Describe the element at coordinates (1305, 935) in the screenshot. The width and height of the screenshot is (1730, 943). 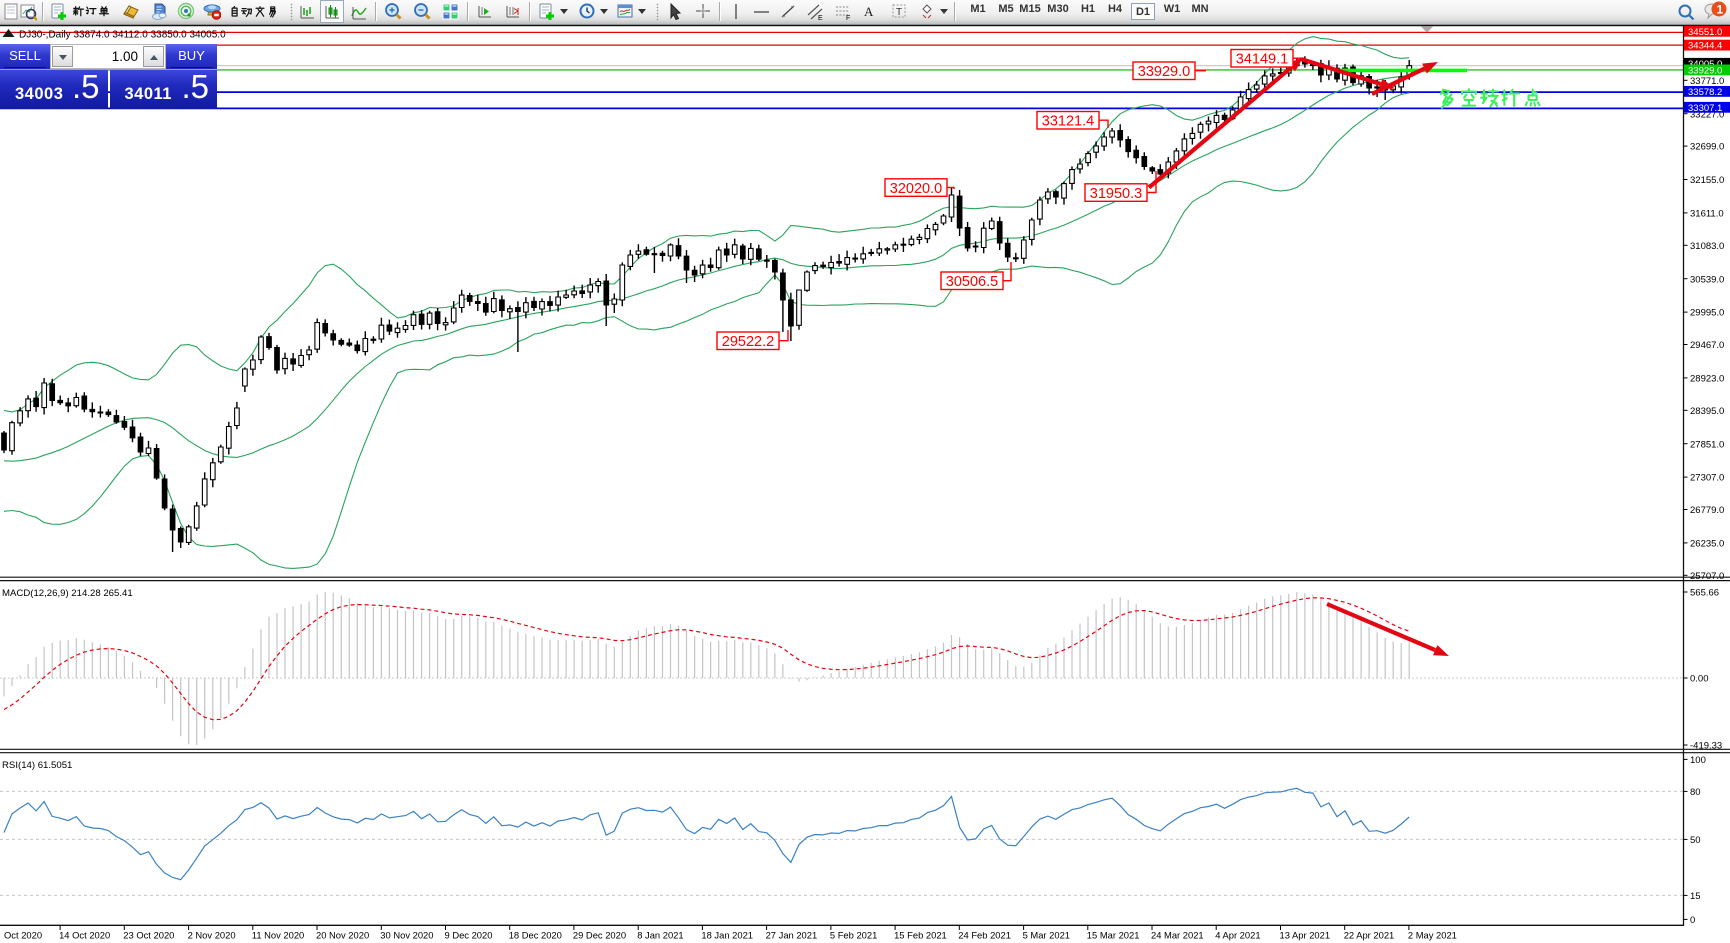
I see `svg-text: 13 Apr 2021` at that location.